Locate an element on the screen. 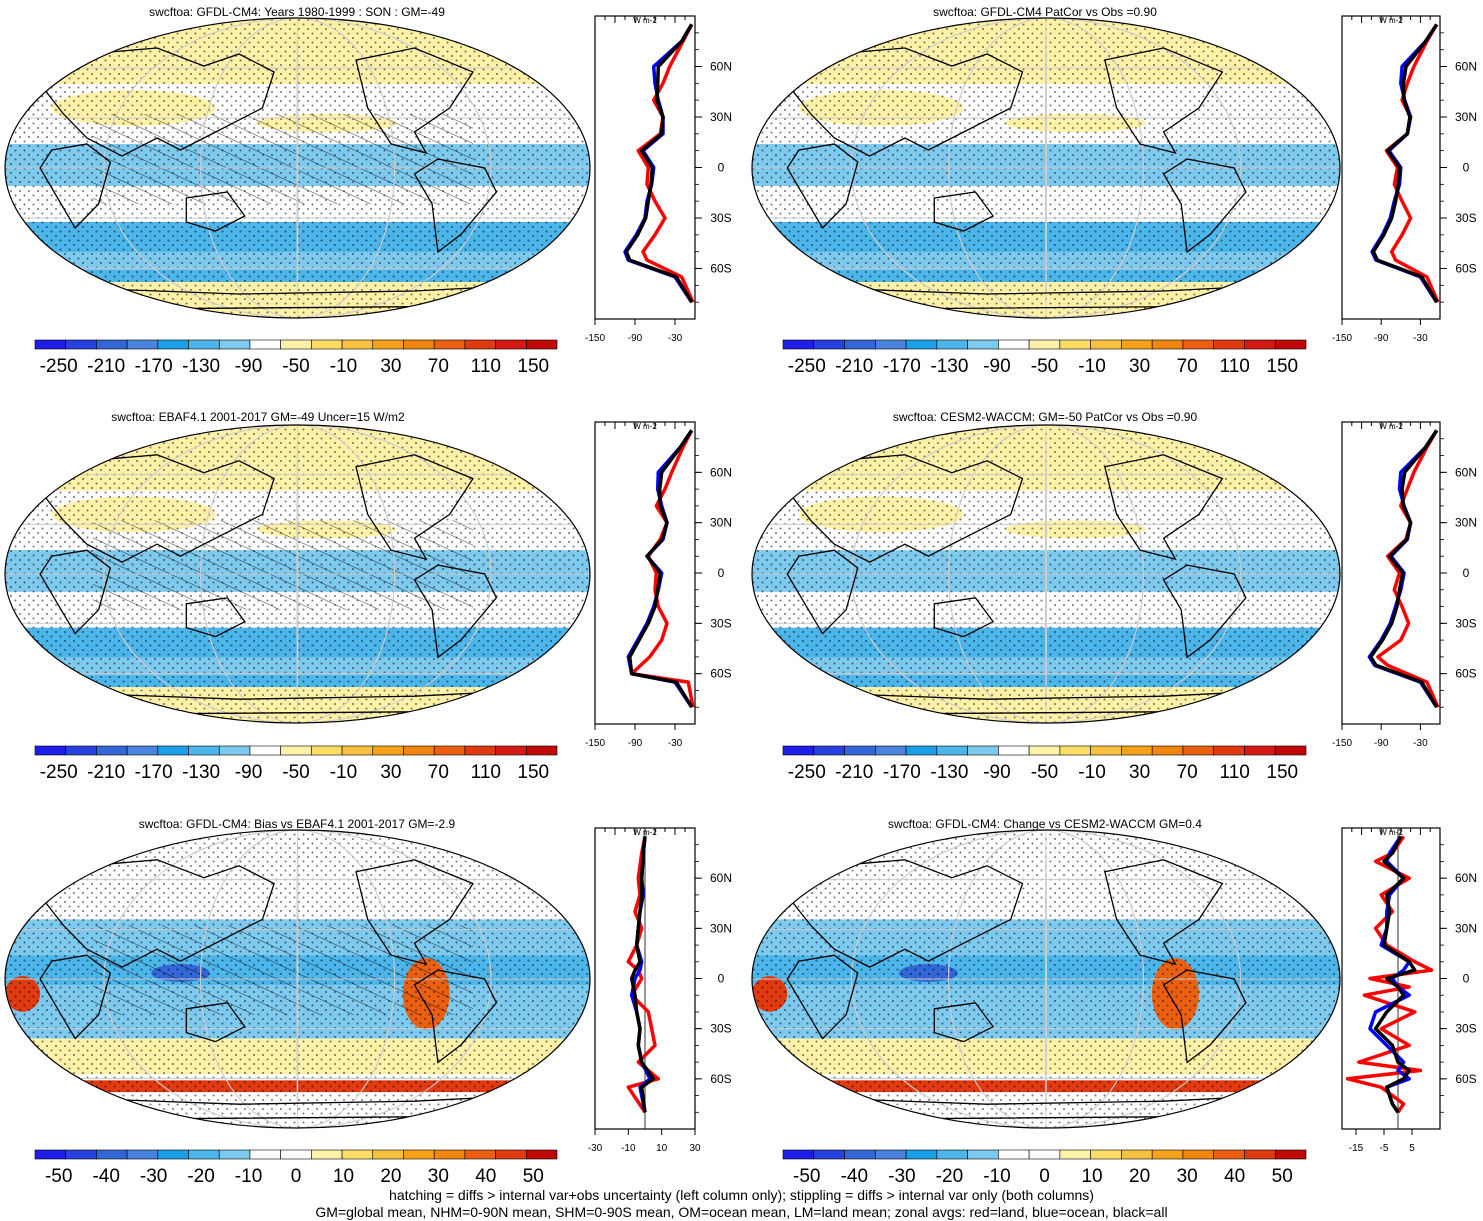 This screenshot has width=1483, height=1221. profile-lat-label: 0 is located at coordinates (1466, 168).